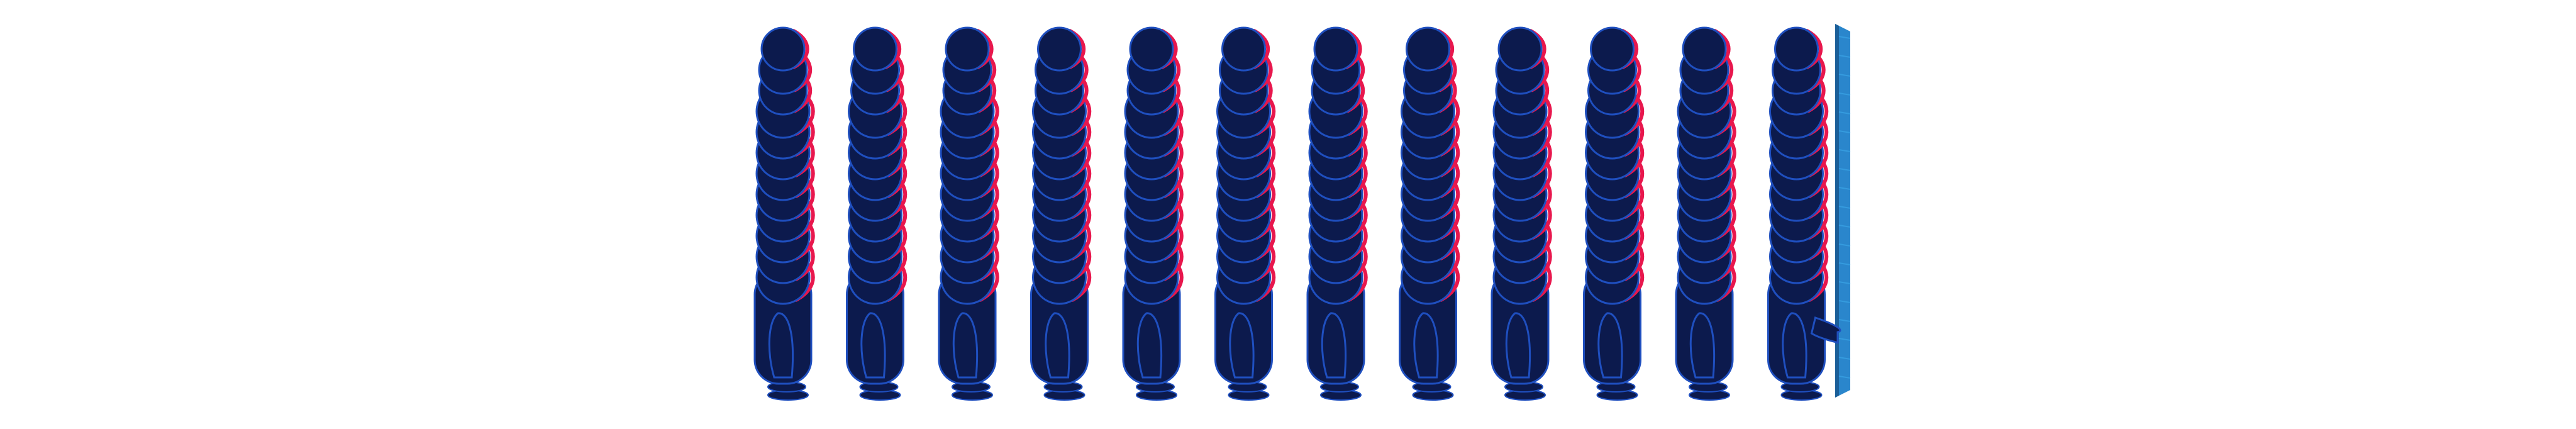  I want to click on door-edge, so click(1837, 211).